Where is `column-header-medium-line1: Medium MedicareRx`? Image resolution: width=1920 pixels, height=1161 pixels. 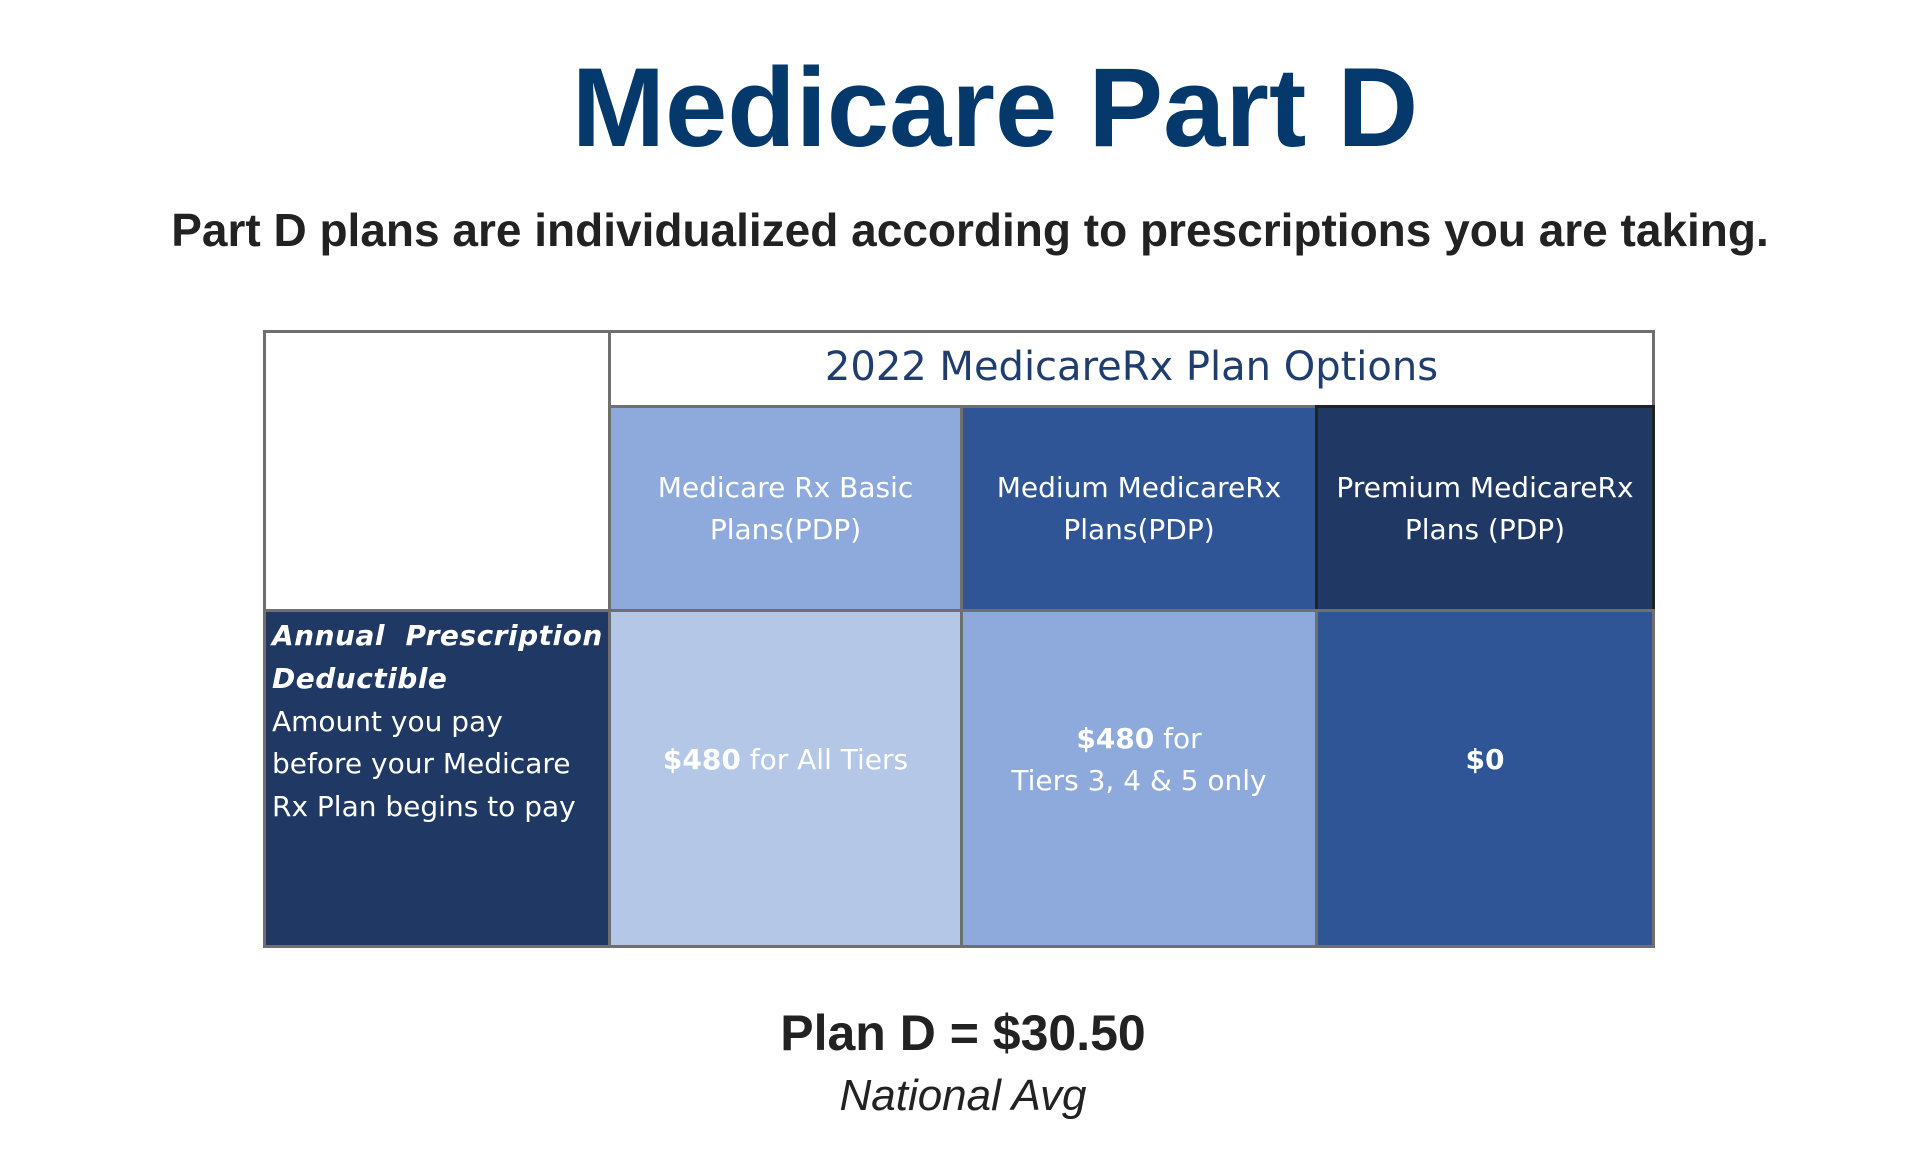
column-header-medium-line1: Medium MedicareRx is located at coordinates (1139, 487).